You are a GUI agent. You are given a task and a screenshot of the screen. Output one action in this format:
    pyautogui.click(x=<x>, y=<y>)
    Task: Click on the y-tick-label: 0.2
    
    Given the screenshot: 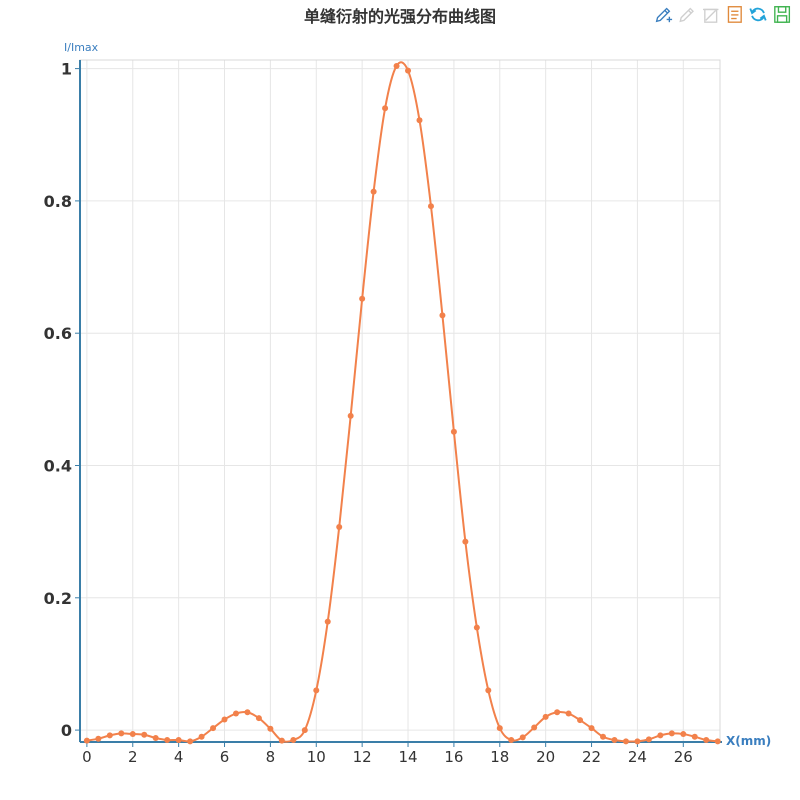 What is the action you would take?
    pyautogui.click(x=58, y=598)
    